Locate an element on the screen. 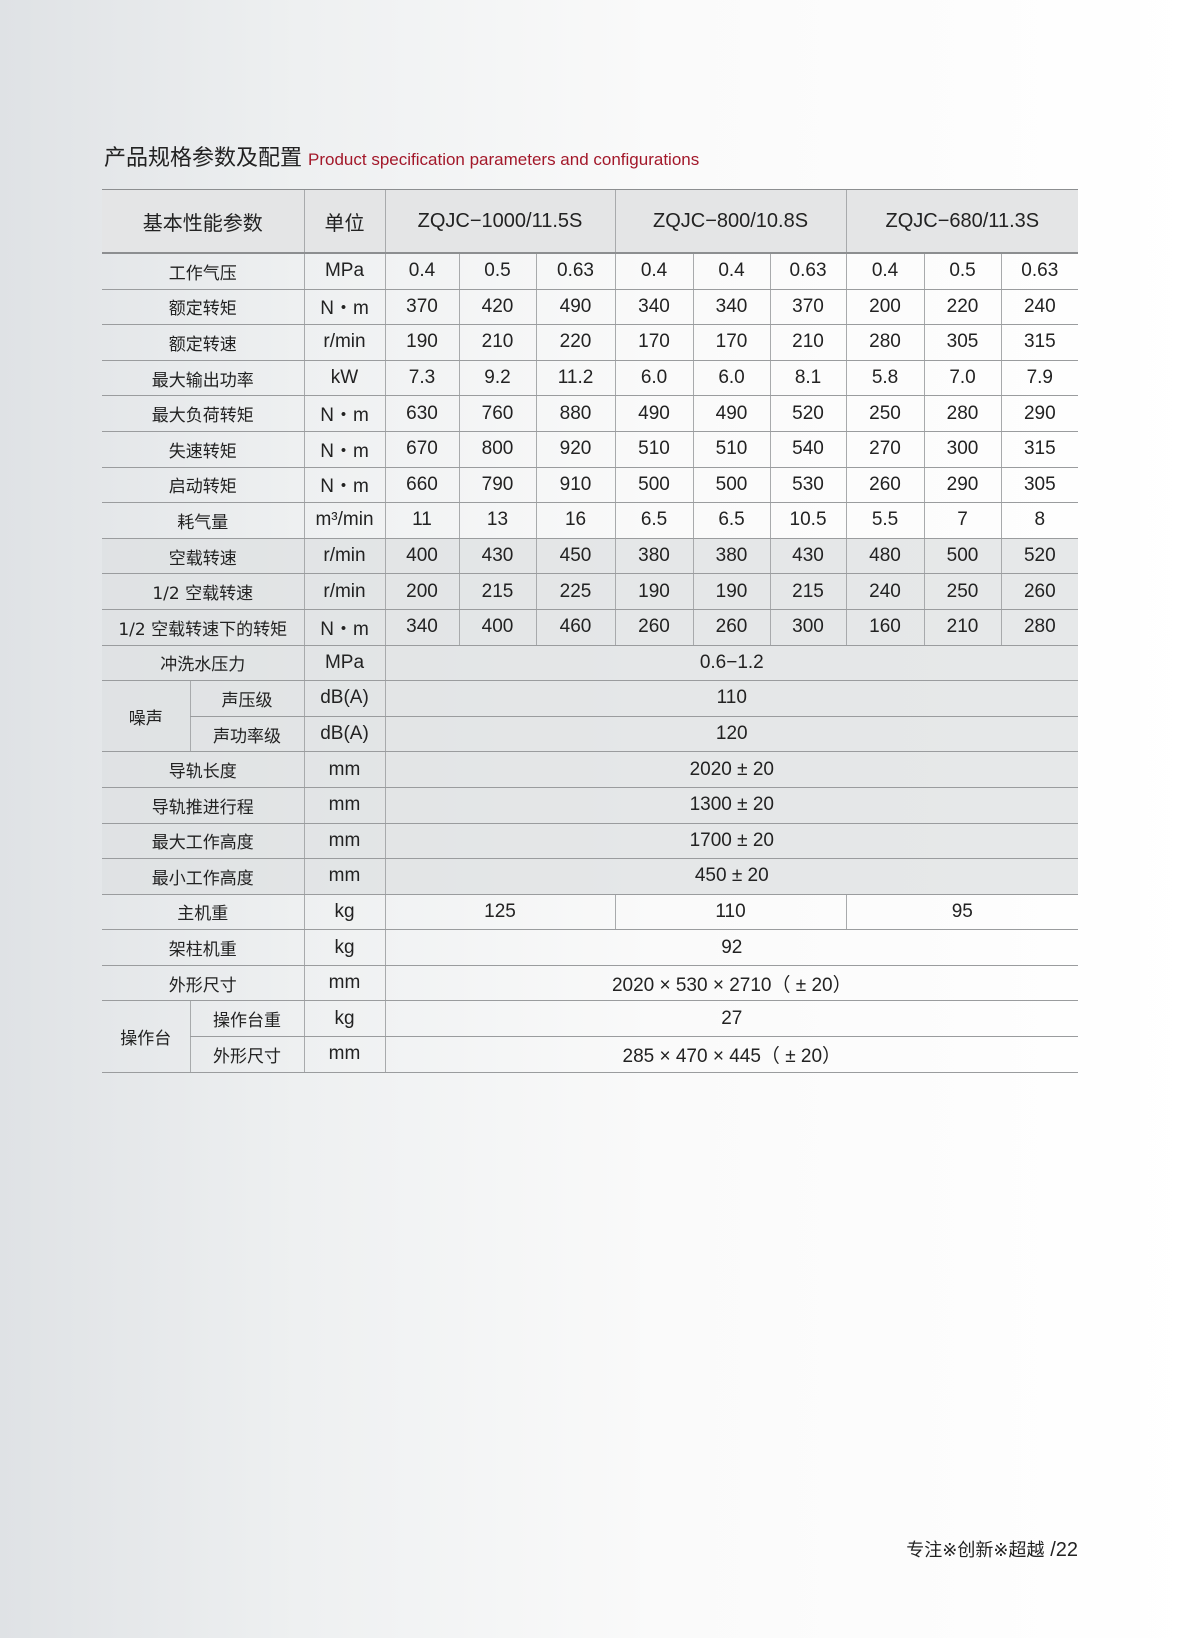 The height and width of the screenshot is (1638, 1200). param-name: 最大输出功率 is located at coordinates (203, 378).